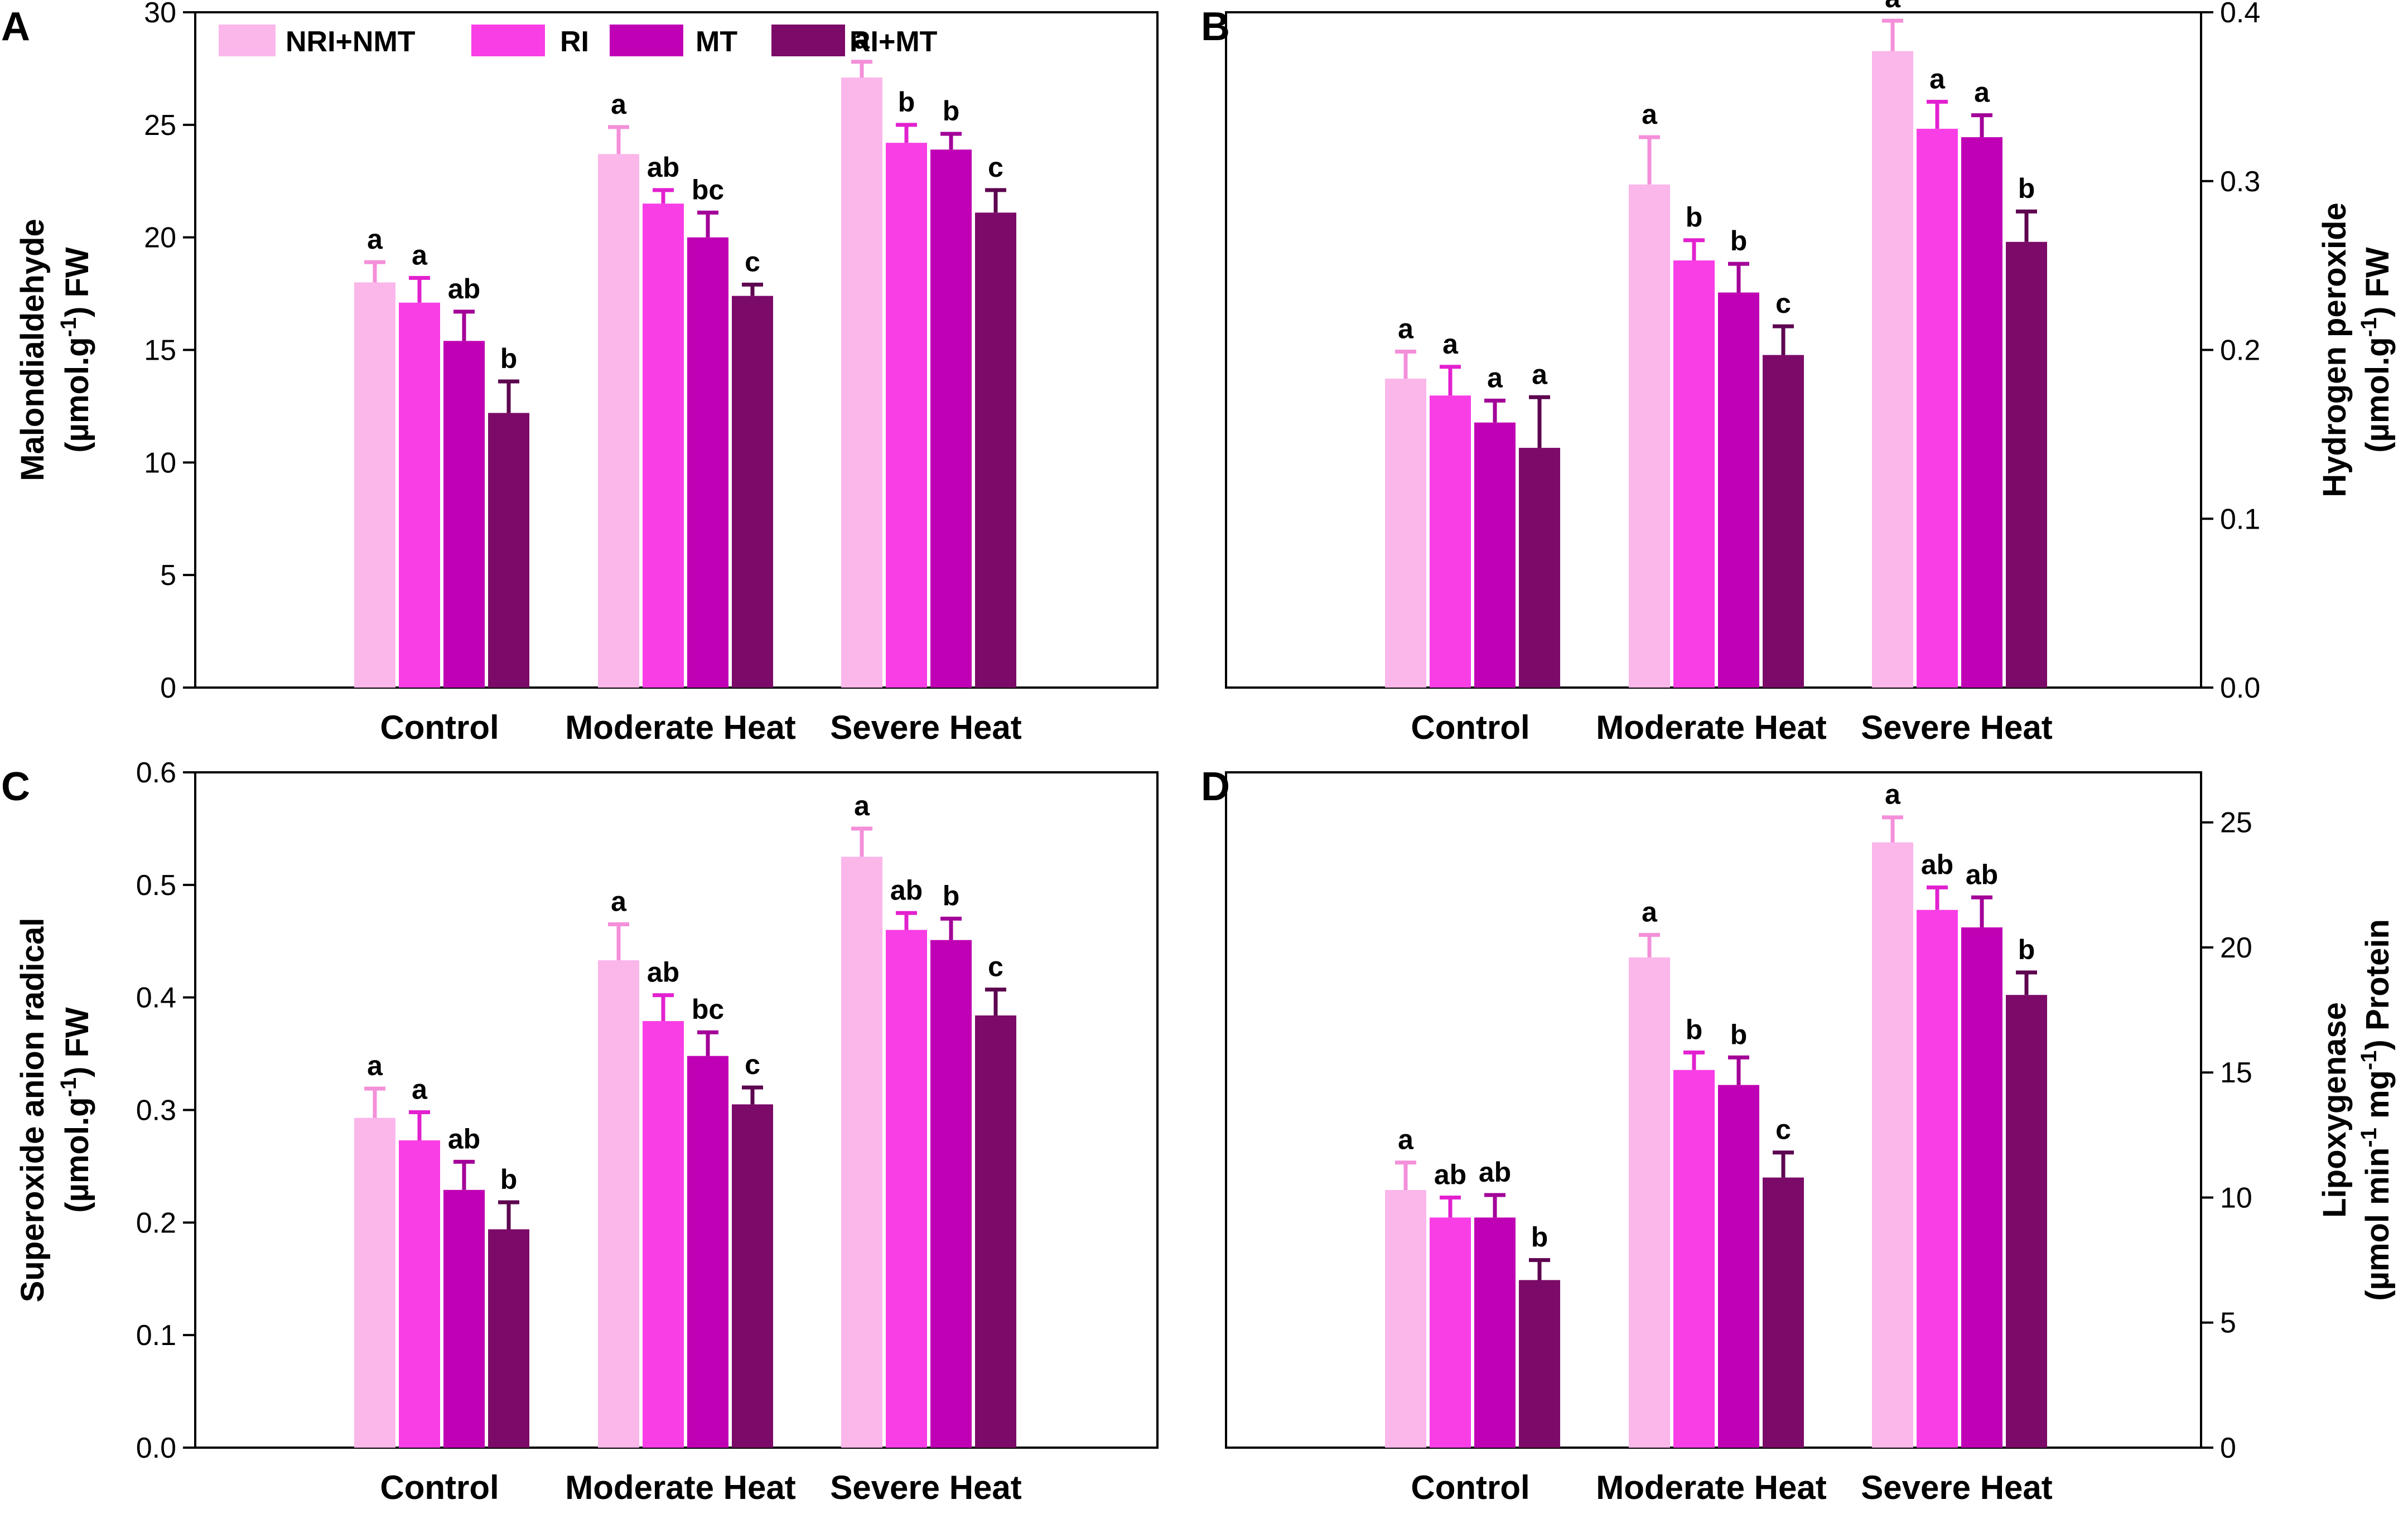 This screenshot has height=1514, width=2408. Describe the element at coordinates (15, 26) in the screenshot. I see `panel-letter: A` at that location.